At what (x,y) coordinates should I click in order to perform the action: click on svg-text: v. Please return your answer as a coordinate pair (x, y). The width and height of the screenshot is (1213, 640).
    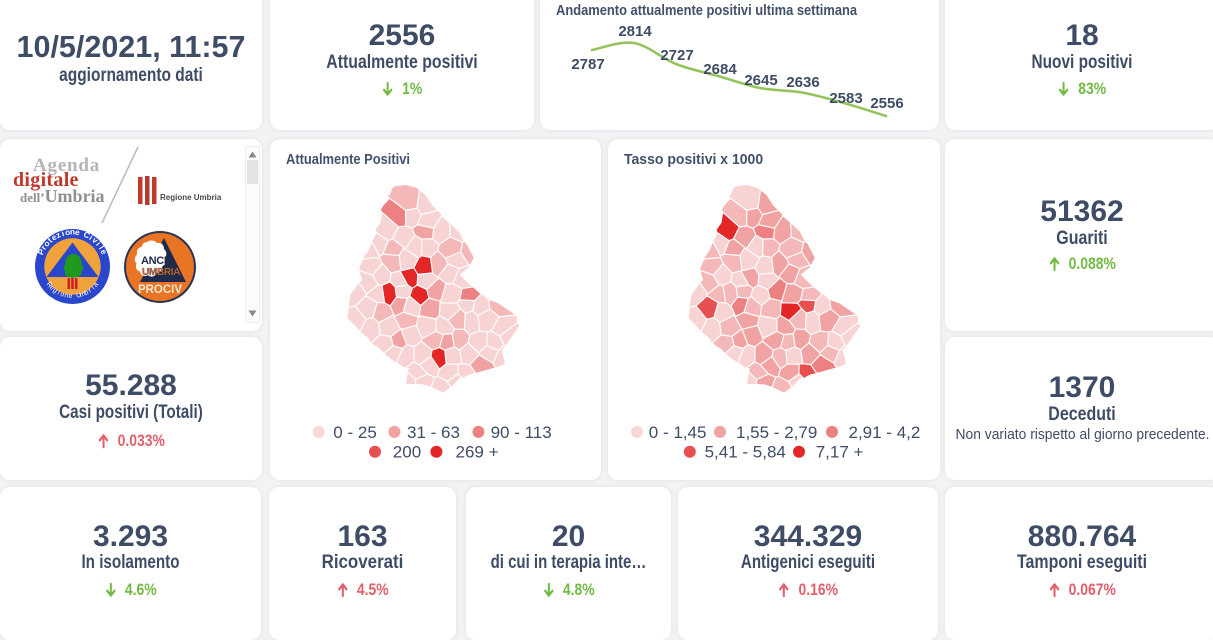
    Looking at the image, I should click on (95, 241).